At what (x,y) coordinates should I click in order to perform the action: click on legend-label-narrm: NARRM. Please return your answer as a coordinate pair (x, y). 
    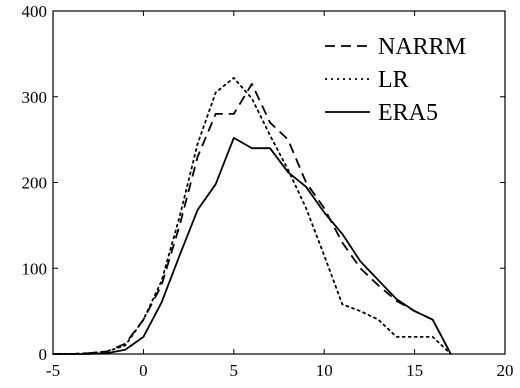
    Looking at the image, I should click on (422, 47).